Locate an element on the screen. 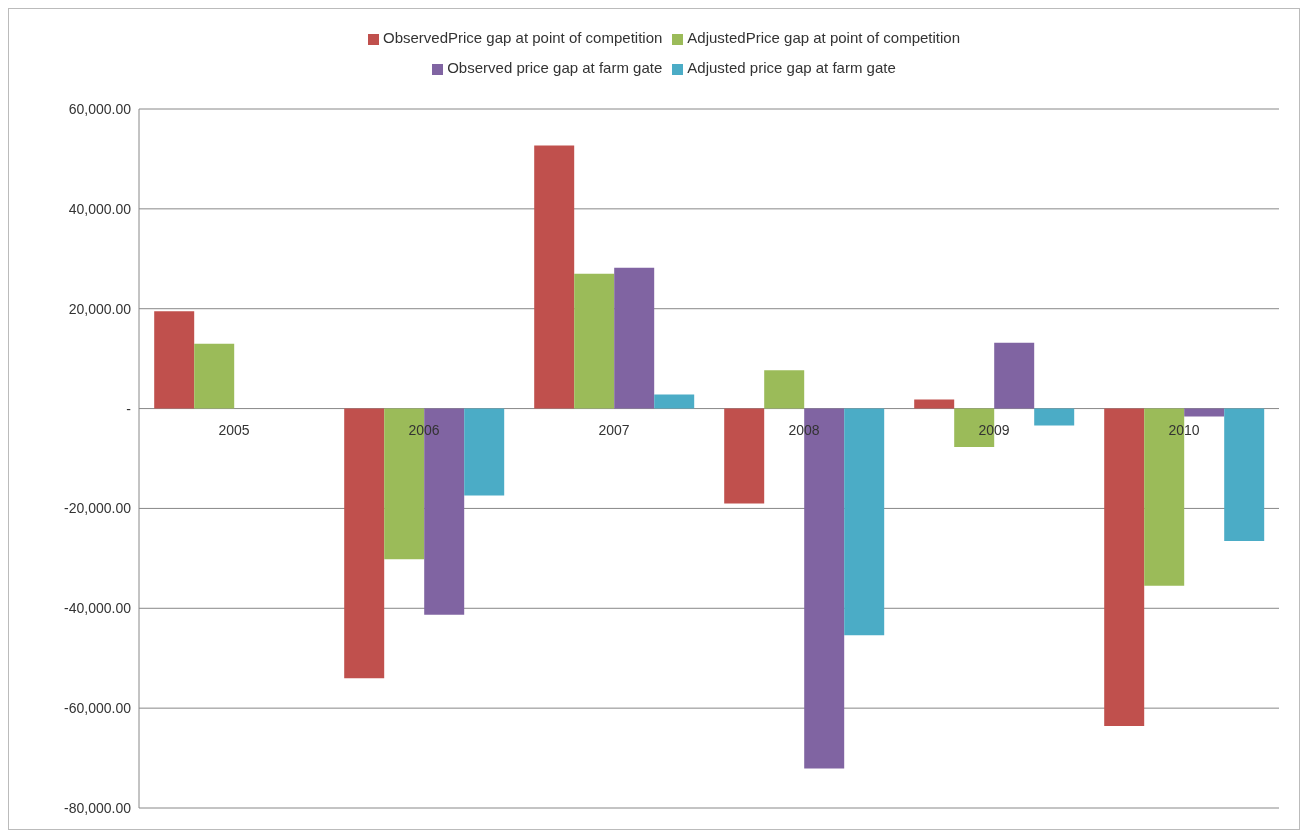  y-tick-label: -60,000.00 is located at coordinates (98, 708).